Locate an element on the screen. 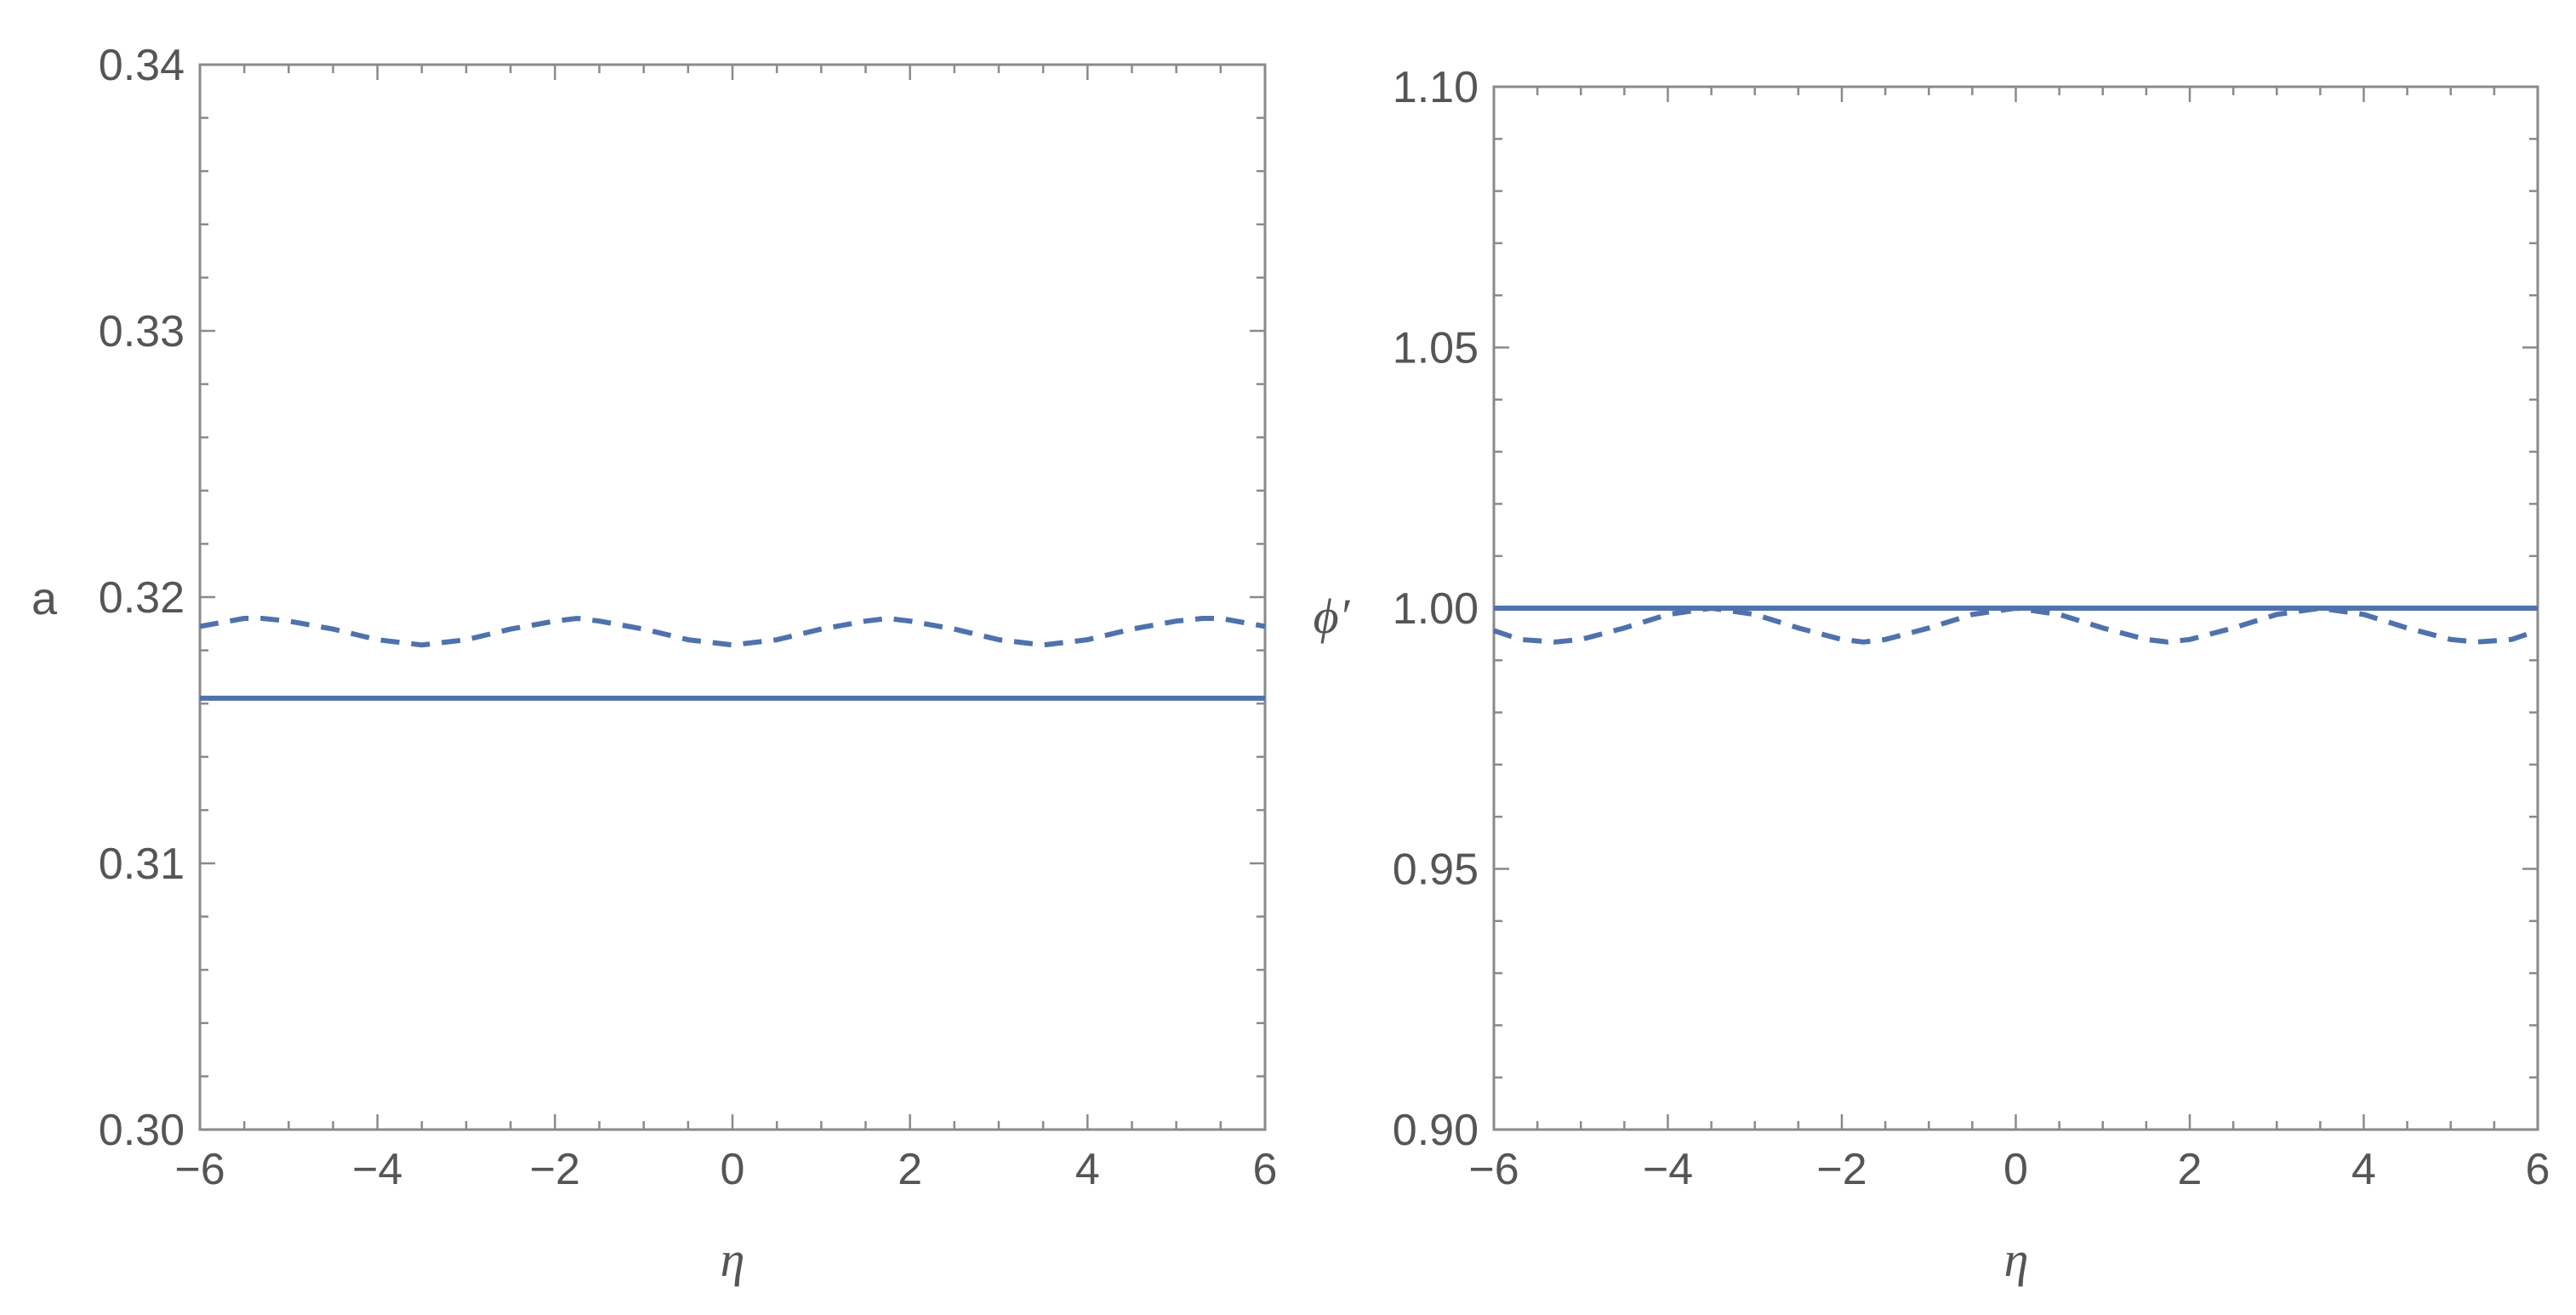 The width and height of the screenshot is (2576, 1315). right-series is located at coordinates (2016, 626).